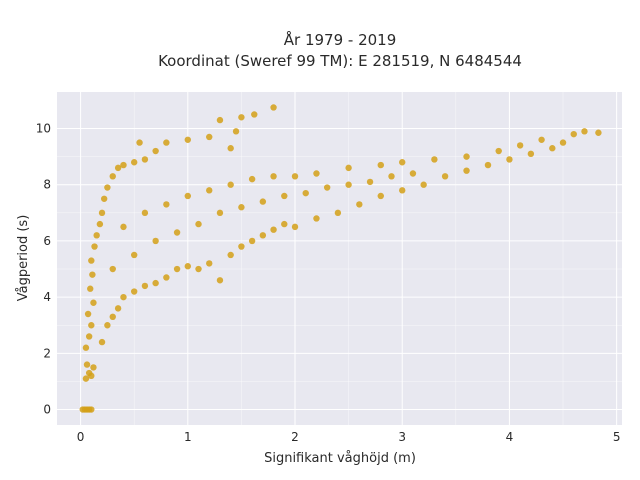  I want to click on x-tick-label: 2, so click(295, 437).